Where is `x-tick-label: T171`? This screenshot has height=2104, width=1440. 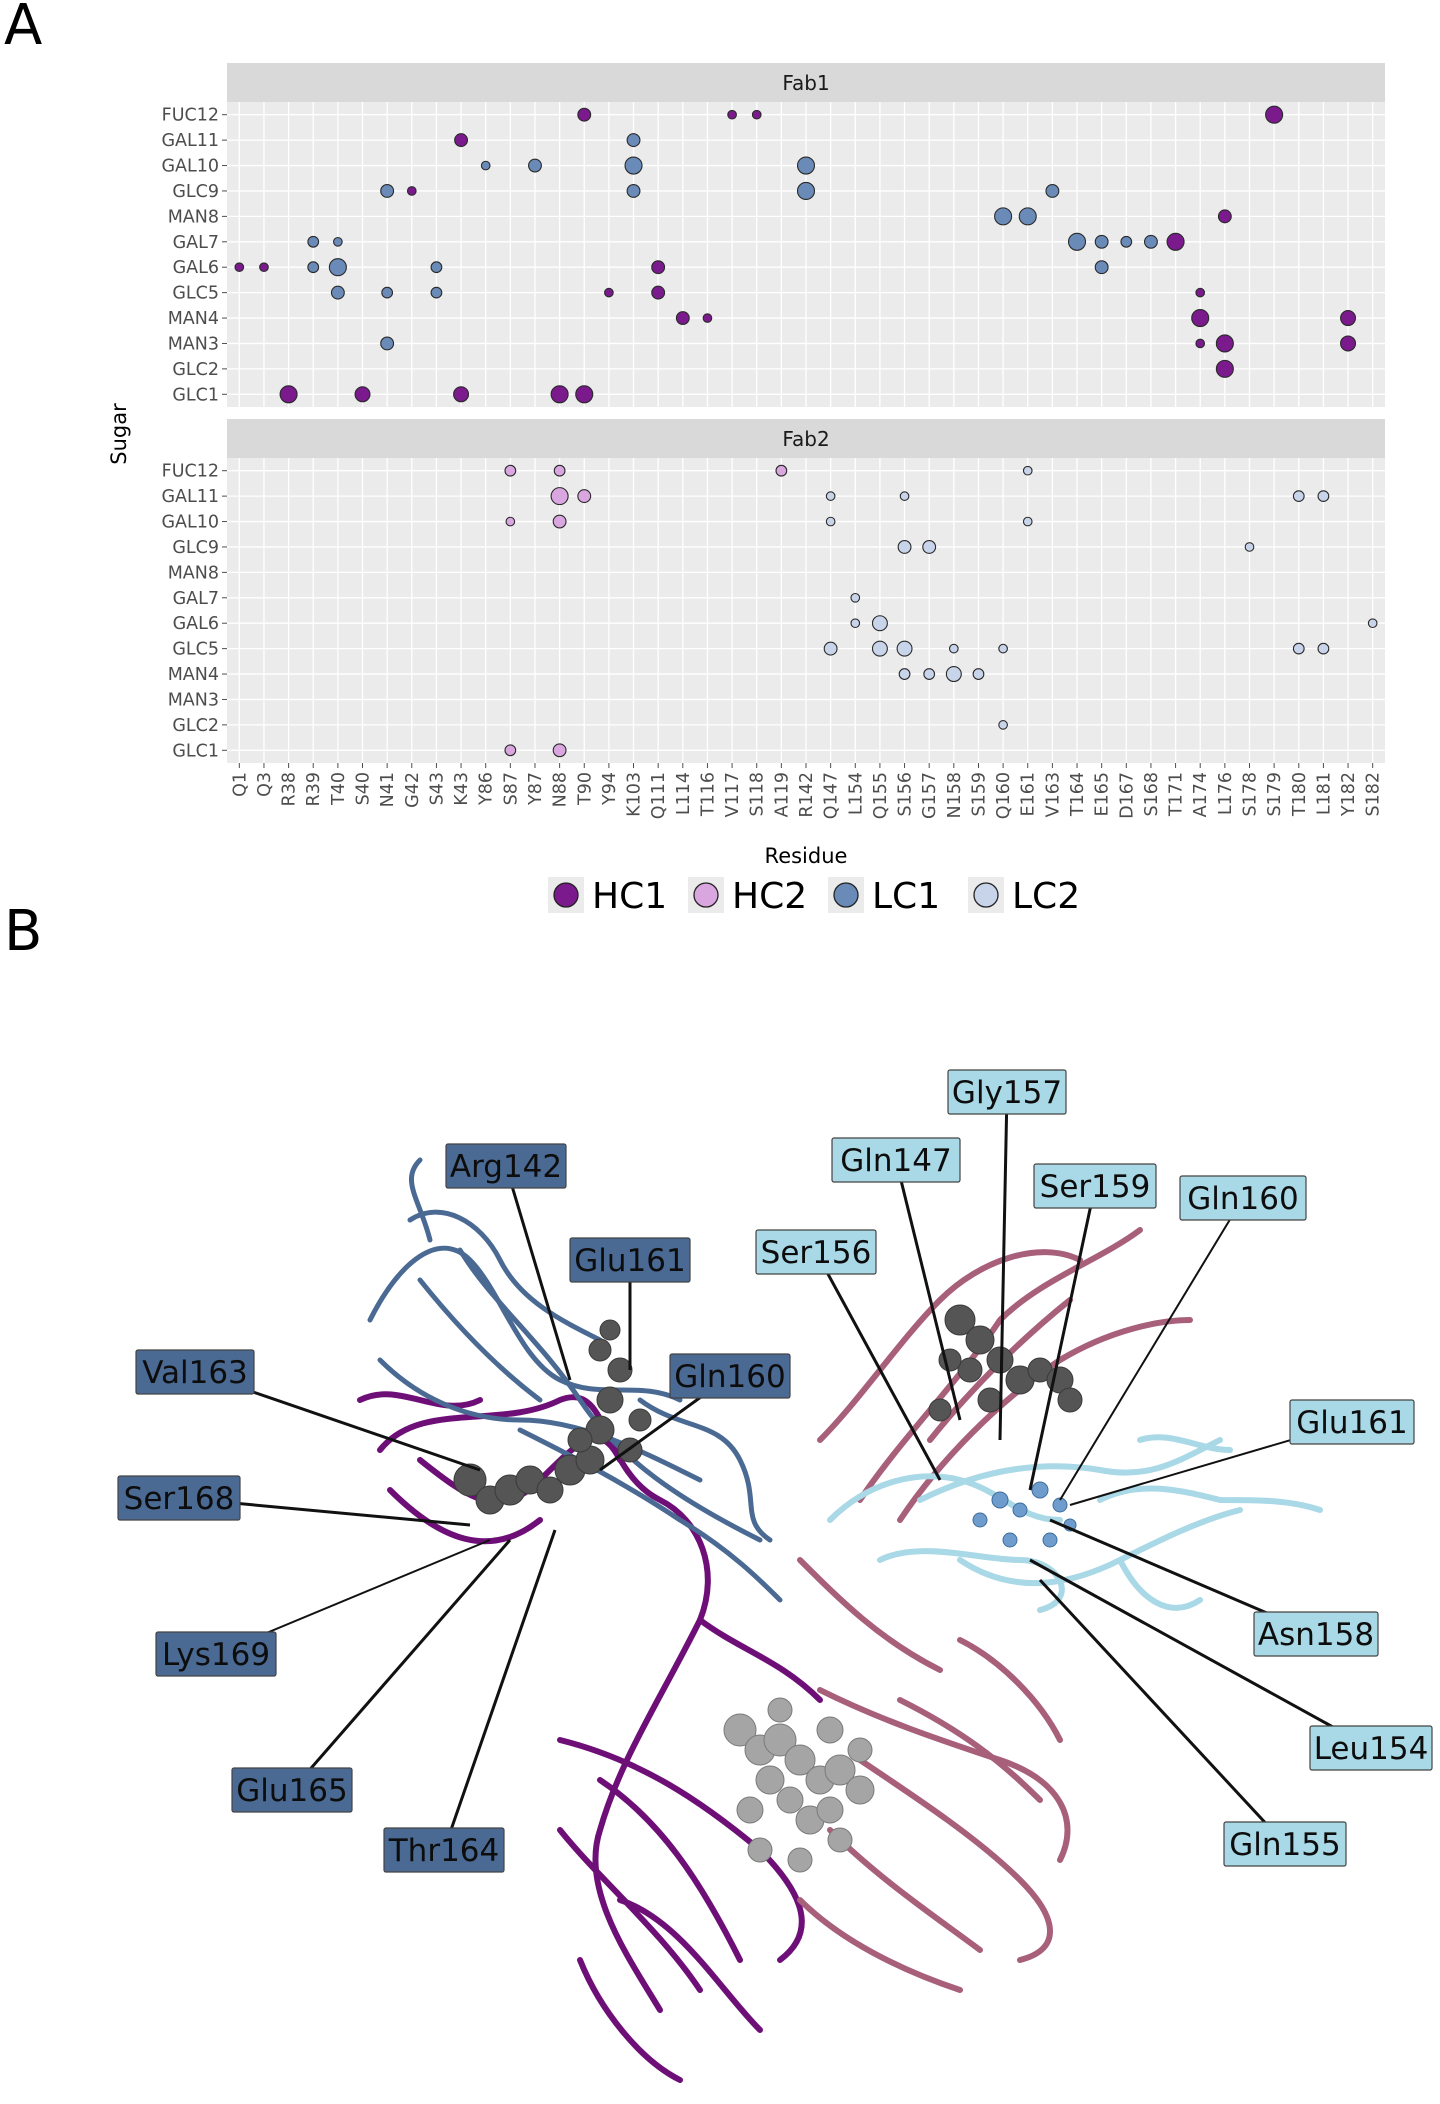
x-tick-label: T171 is located at coordinates (1177, 794).